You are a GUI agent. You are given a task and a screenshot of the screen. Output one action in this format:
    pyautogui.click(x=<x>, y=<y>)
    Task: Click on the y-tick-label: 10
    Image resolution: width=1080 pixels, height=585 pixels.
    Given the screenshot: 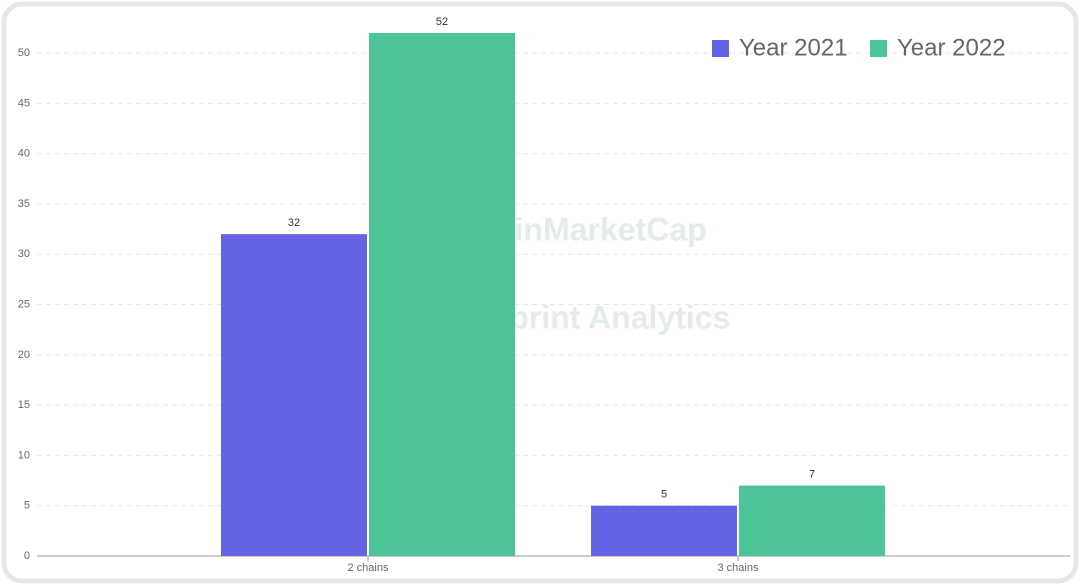 What is the action you would take?
    pyautogui.click(x=24, y=455)
    